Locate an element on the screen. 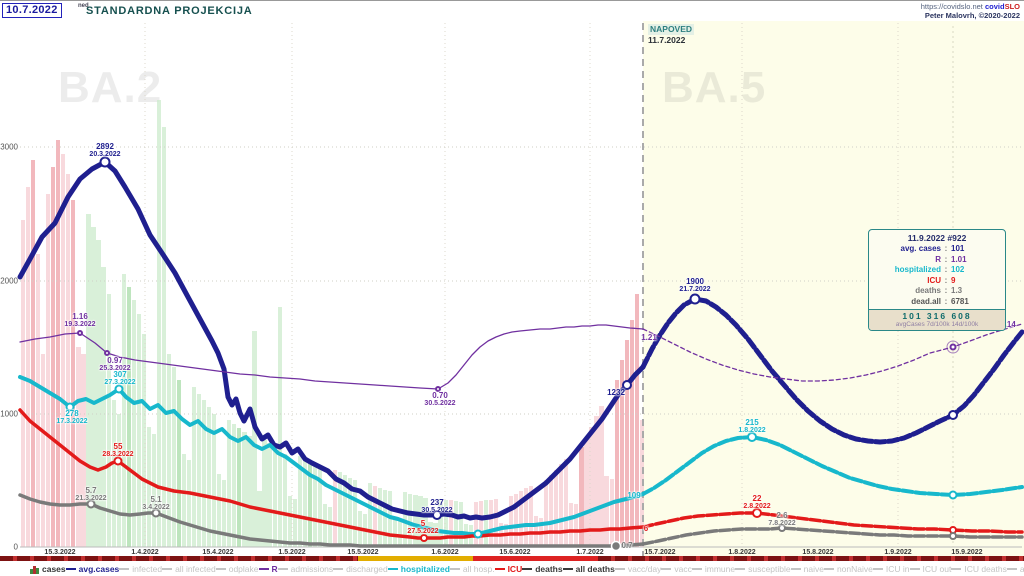  annotation-value: 2.6 is located at coordinates (782, 515).